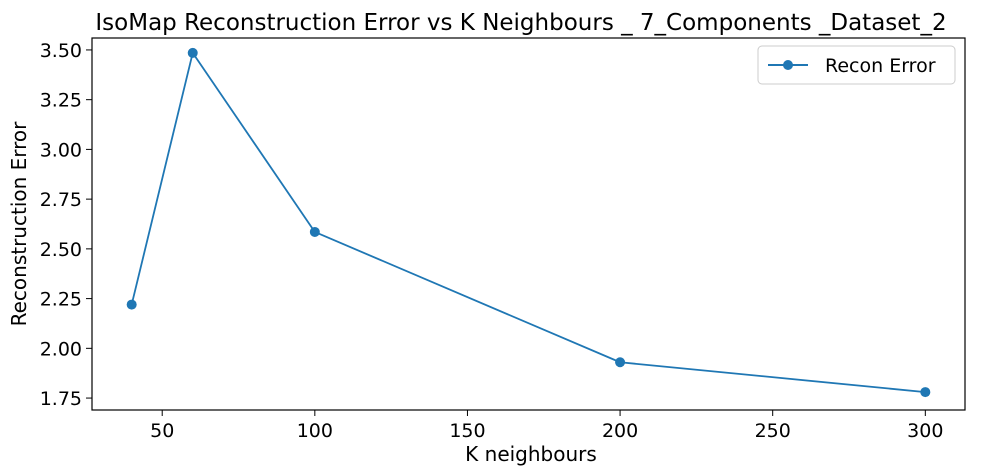 Image resolution: width=1001 pixels, height=475 pixels. What do you see at coordinates (61, 250) in the screenshot?
I see `y-tick-label: 2.50` at bounding box center [61, 250].